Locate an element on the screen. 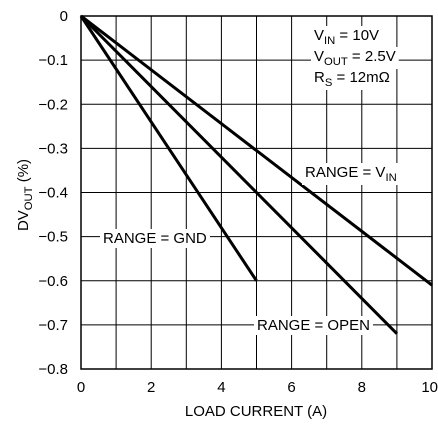  series-label-open: RANGE = OPEN is located at coordinates (313, 325).